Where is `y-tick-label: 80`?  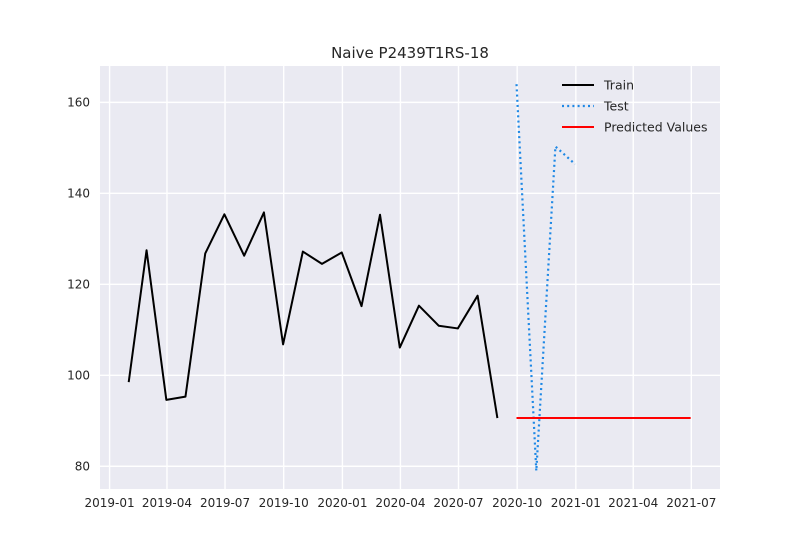 y-tick-label: 80 is located at coordinates (82, 466).